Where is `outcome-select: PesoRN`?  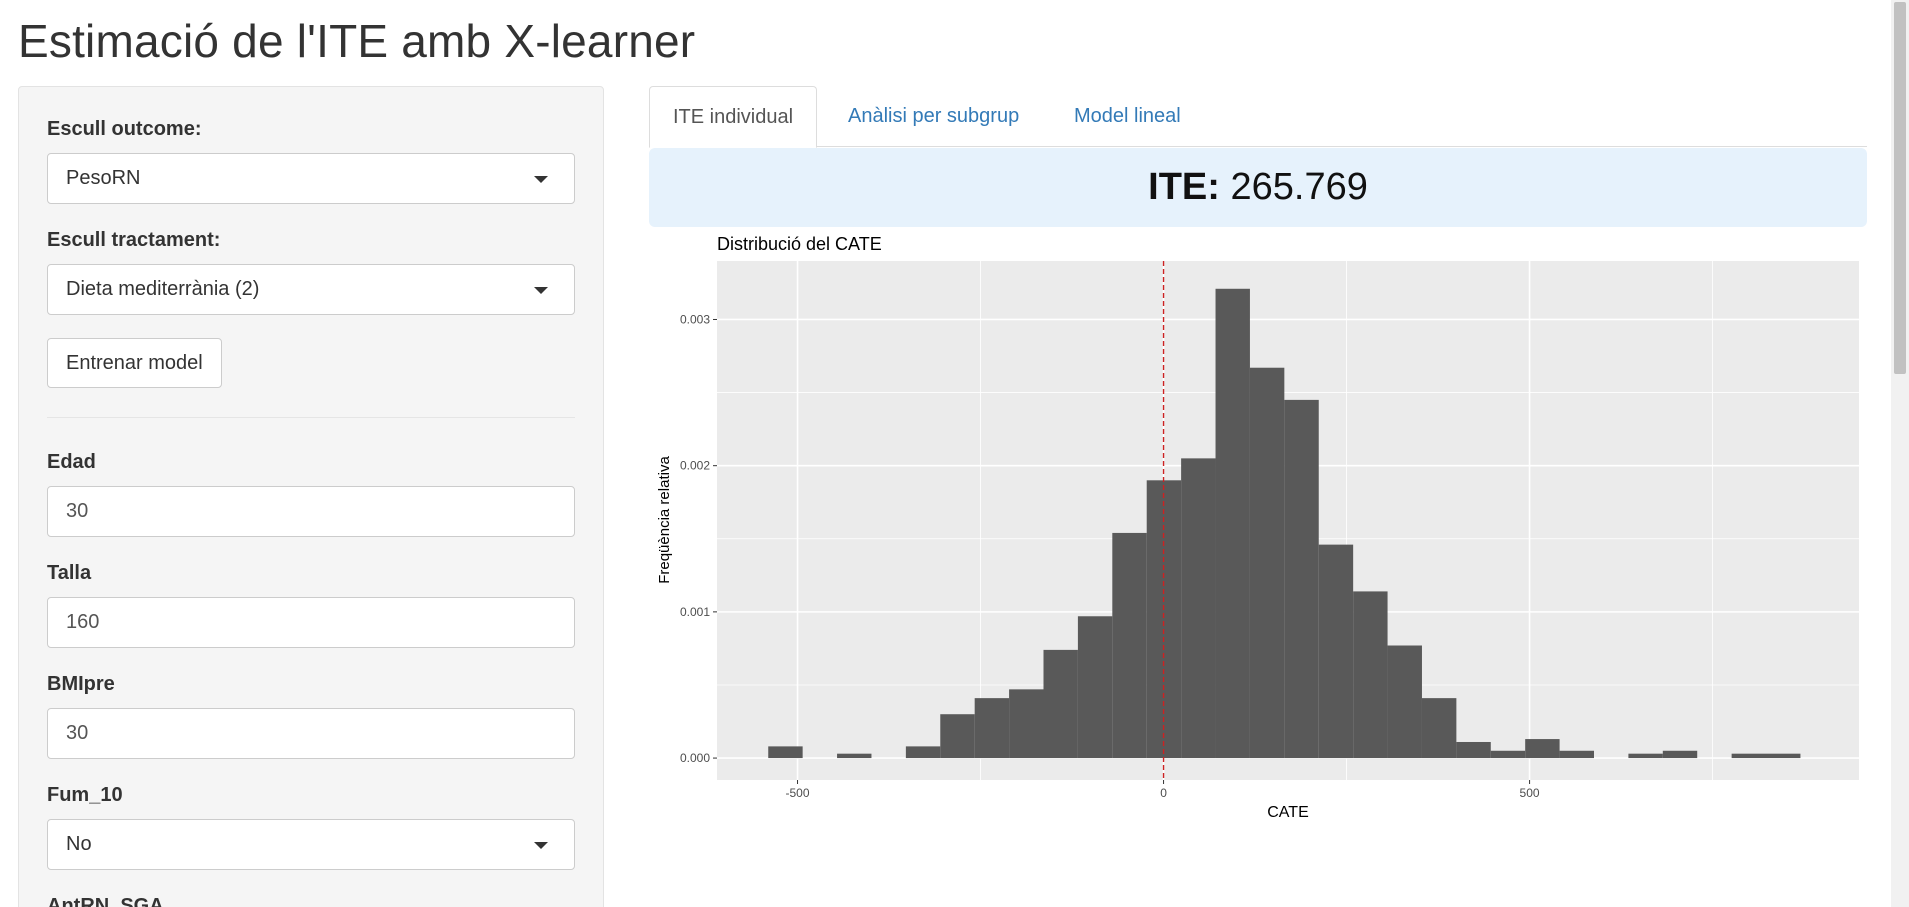 outcome-select: PesoRN is located at coordinates (311, 178).